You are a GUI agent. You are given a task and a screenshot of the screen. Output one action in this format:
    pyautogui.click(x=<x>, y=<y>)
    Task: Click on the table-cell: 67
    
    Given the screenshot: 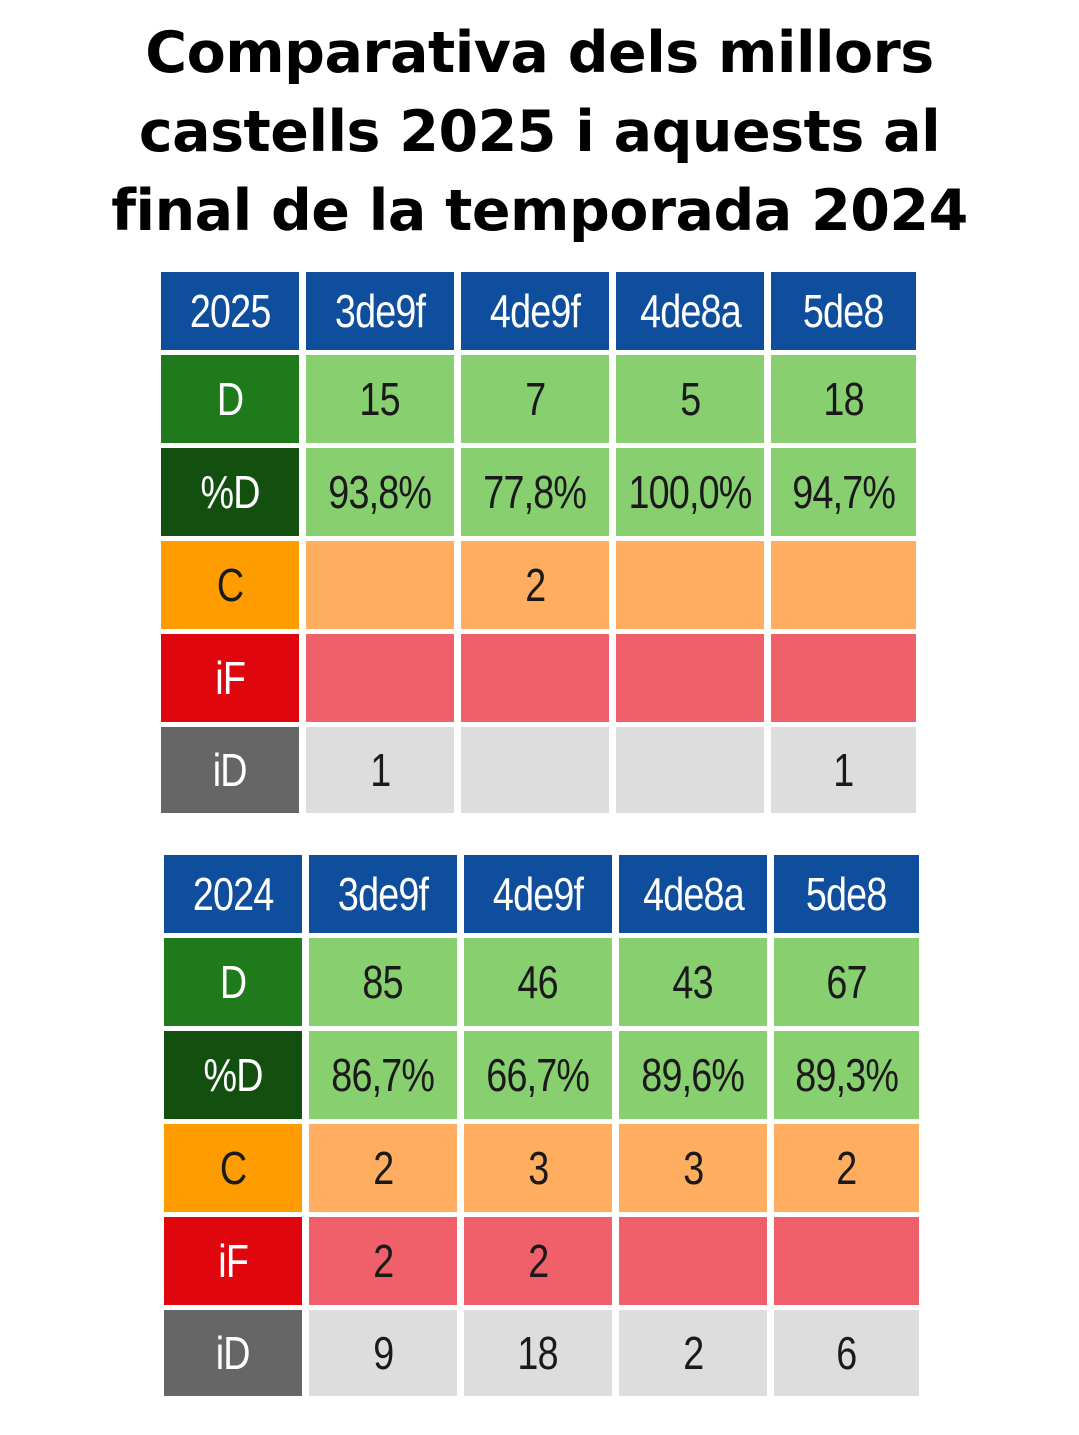 What is the action you would take?
    pyautogui.click(x=846, y=982)
    